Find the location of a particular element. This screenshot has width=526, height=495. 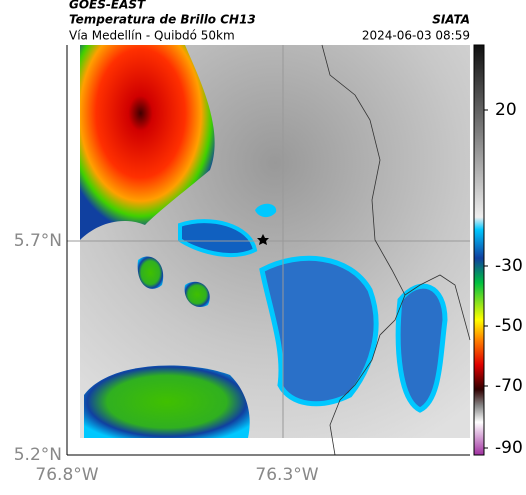

satellite: GOES-EAST is located at coordinates (107, 6).